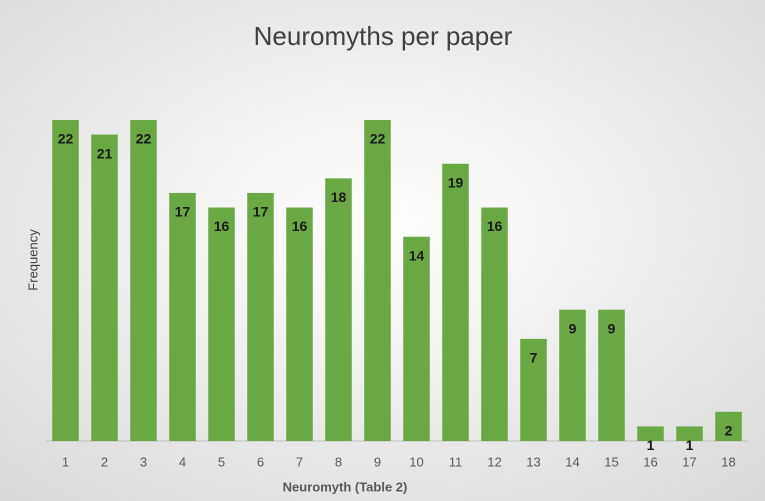 The image size is (765, 501). I want to click on data-label: 7, so click(534, 358).